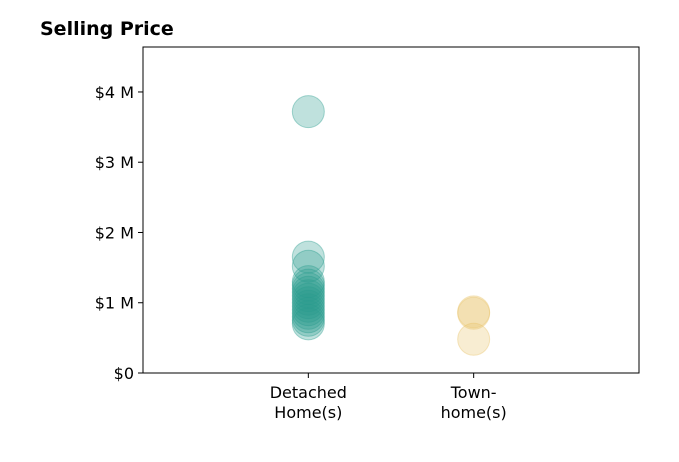  Describe the element at coordinates (308, 402) in the screenshot. I see `x-tick-label: Detached Home(s)` at that location.